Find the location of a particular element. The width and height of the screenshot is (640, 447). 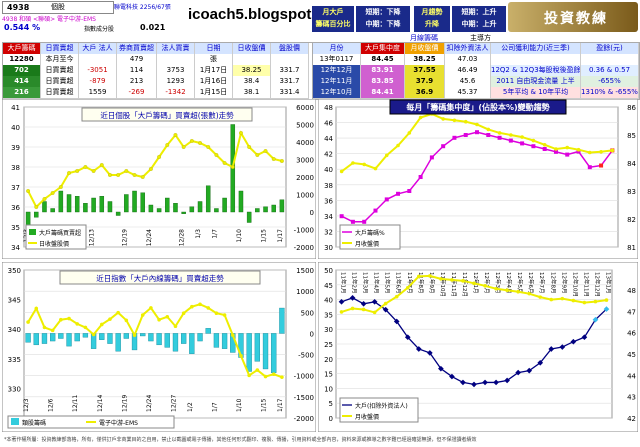

site-title: icoach5.blogspot.com is located at coordinates (267, 14).